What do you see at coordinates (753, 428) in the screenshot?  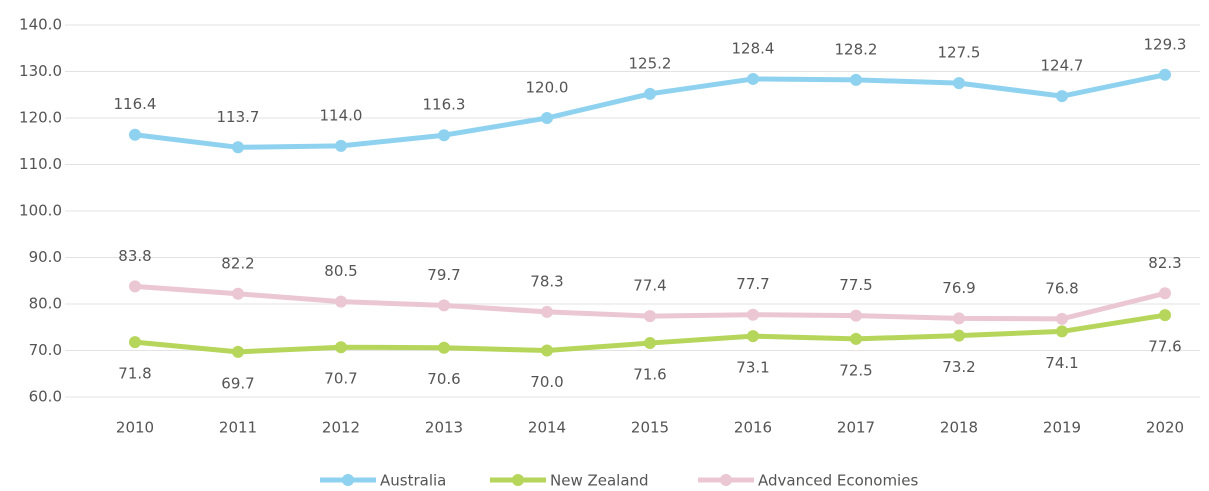 I see `x-tick-label: 2016` at bounding box center [753, 428].